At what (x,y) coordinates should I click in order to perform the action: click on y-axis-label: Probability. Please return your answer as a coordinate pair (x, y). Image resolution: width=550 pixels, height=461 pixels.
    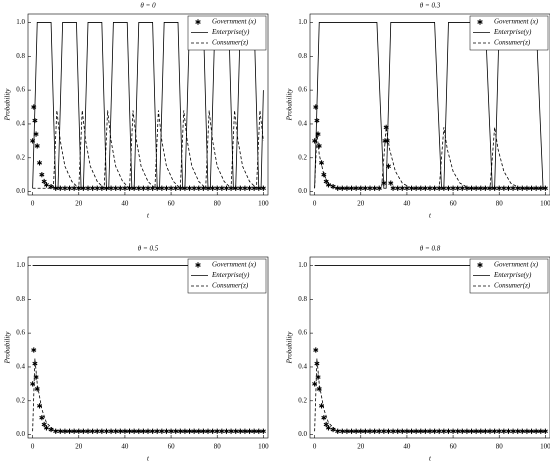
    Looking at the image, I should click on (8, 348).